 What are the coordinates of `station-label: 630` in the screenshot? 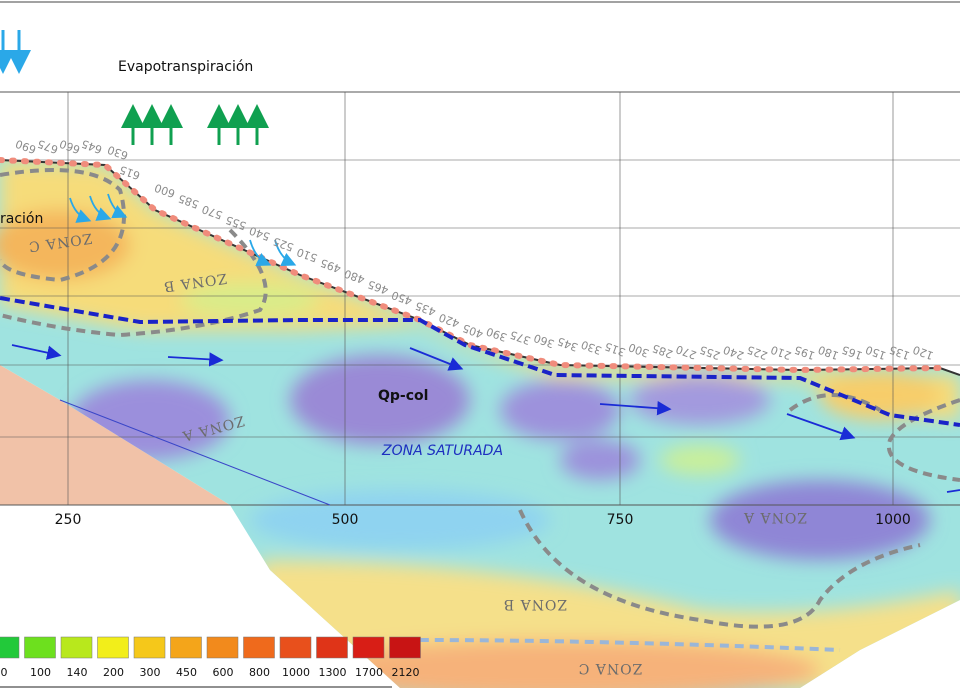 It's located at (118, 152).